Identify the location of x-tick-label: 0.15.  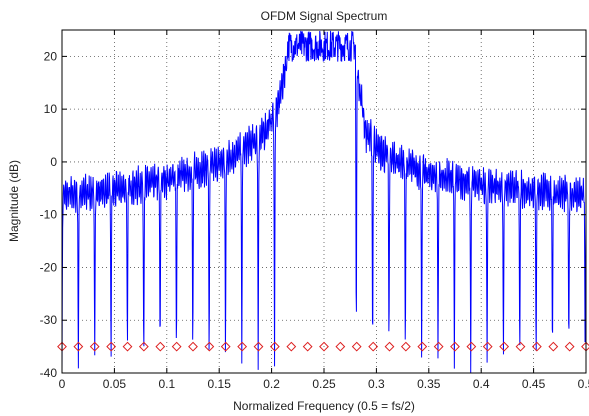
(220, 384).